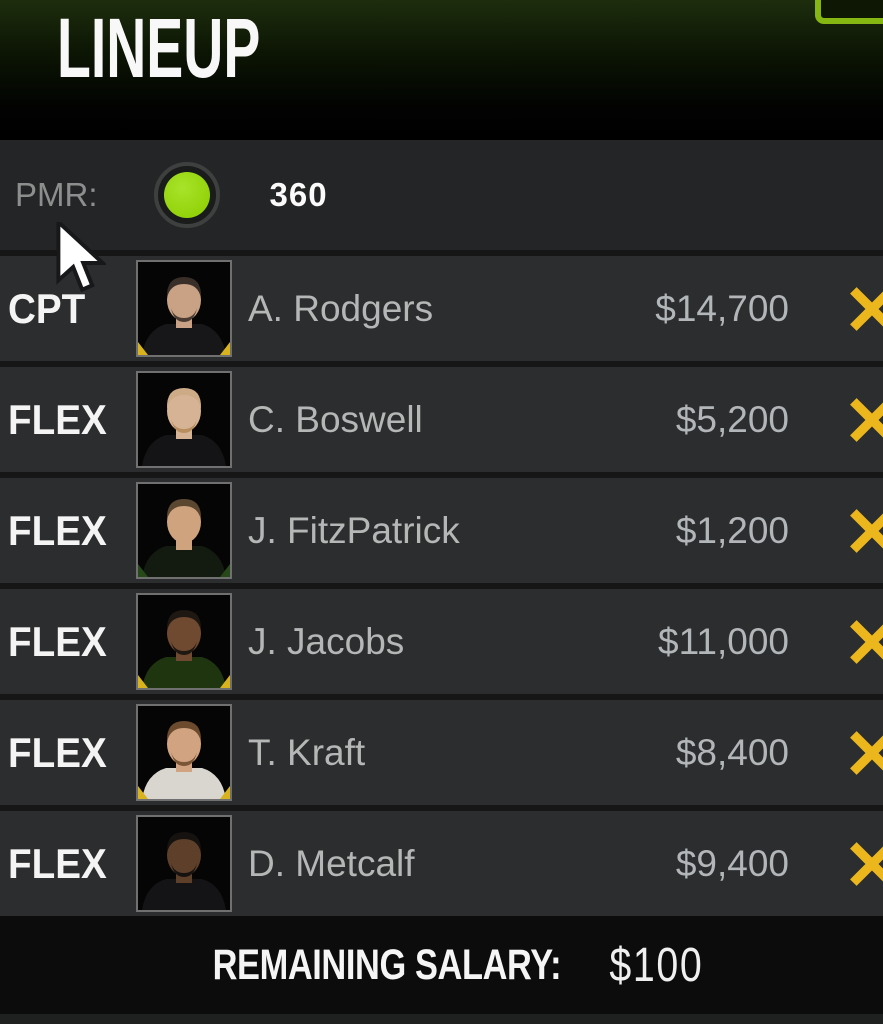 Image resolution: width=883 pixels, height=1024 pixels. What do you see at coordinates (387, 964) in the screenshot?
I see `remaining-salary-label: REMAINING SALARY:` at bounding box center [387, 964].